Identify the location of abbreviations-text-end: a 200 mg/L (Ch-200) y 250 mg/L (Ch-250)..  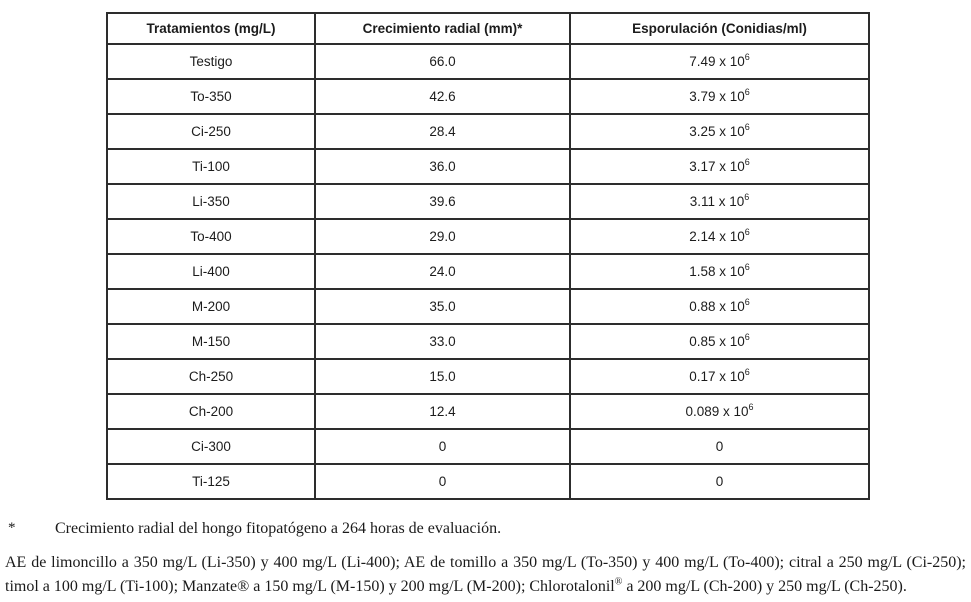
(764, 586).